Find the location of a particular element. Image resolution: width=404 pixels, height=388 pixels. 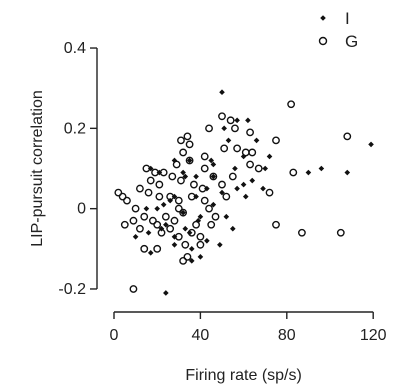

legend: IG is located at coordinates (338, 30).